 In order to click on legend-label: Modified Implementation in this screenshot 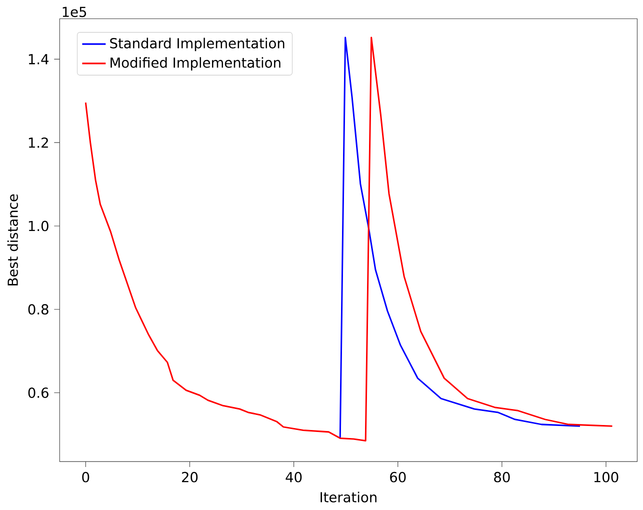, I will do `click(195, 64)`.